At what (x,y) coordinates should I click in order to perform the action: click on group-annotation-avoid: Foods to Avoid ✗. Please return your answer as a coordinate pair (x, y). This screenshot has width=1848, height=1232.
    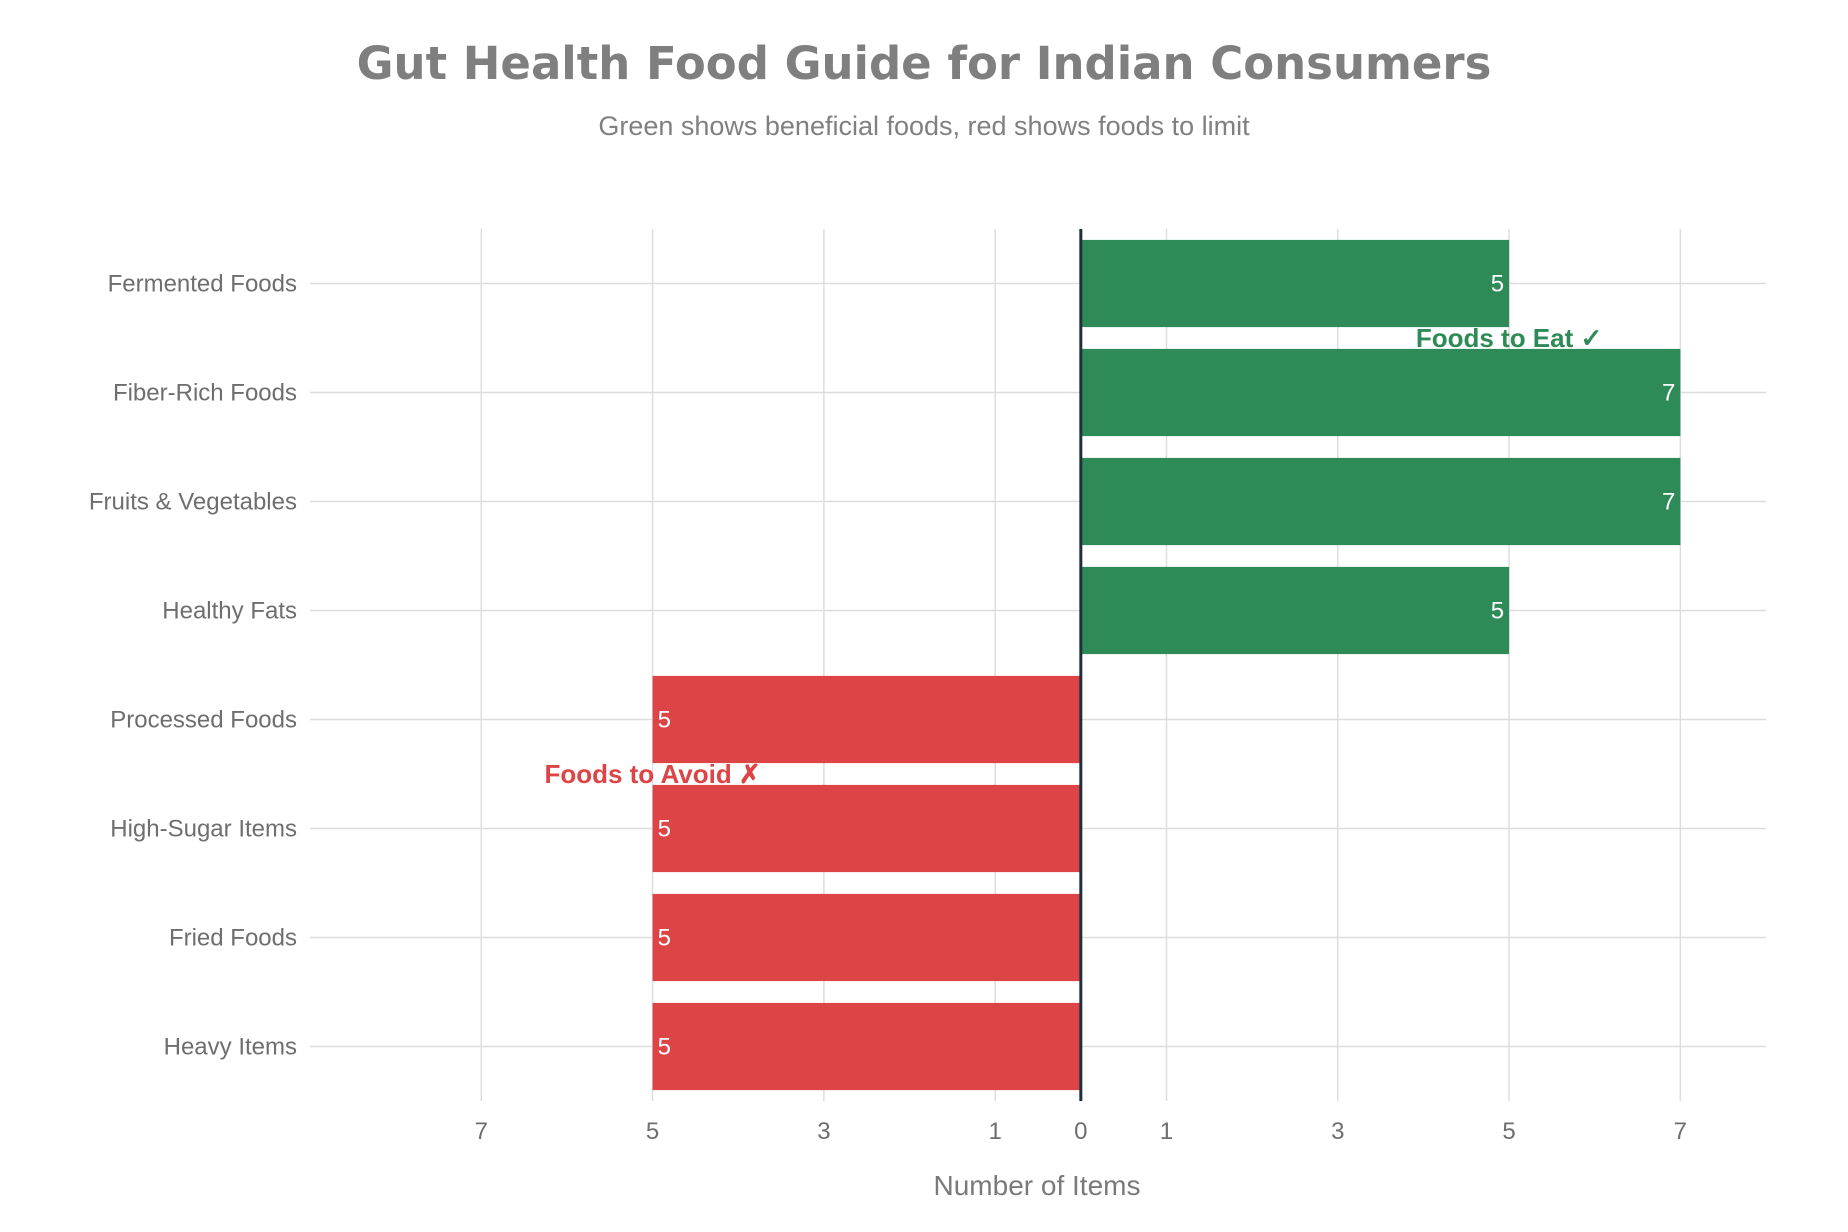
    Looking at the image, I should click on (652, 774).